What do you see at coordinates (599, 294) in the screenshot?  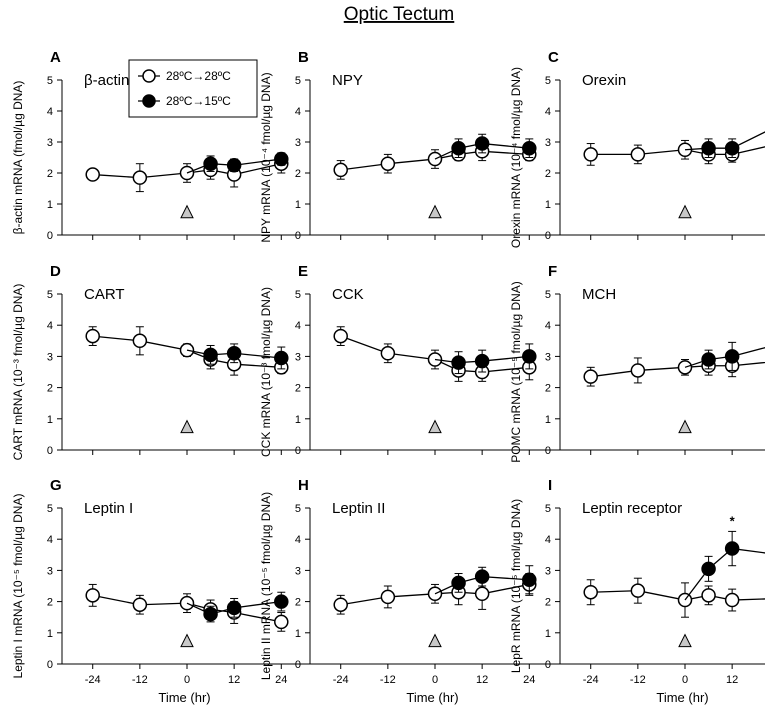 I see `gene-label: MCH` at bounding box center [599, 294].